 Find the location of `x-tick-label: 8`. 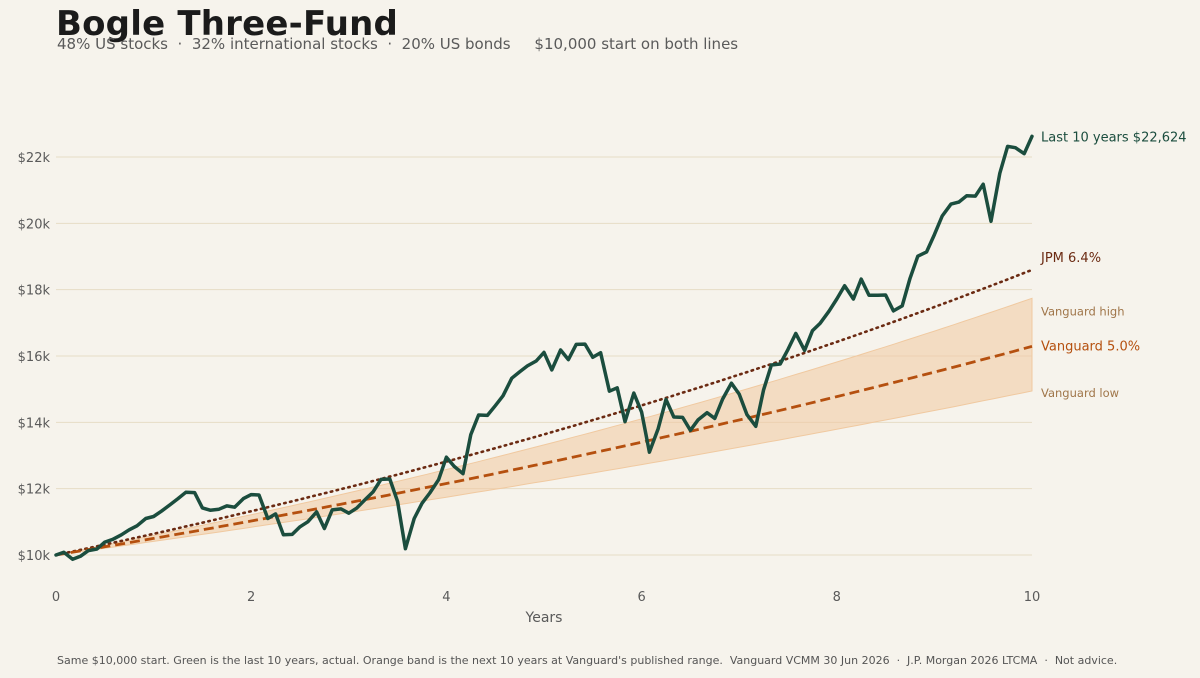

x-tick-label: 8 is located at coordinates (837, 597).